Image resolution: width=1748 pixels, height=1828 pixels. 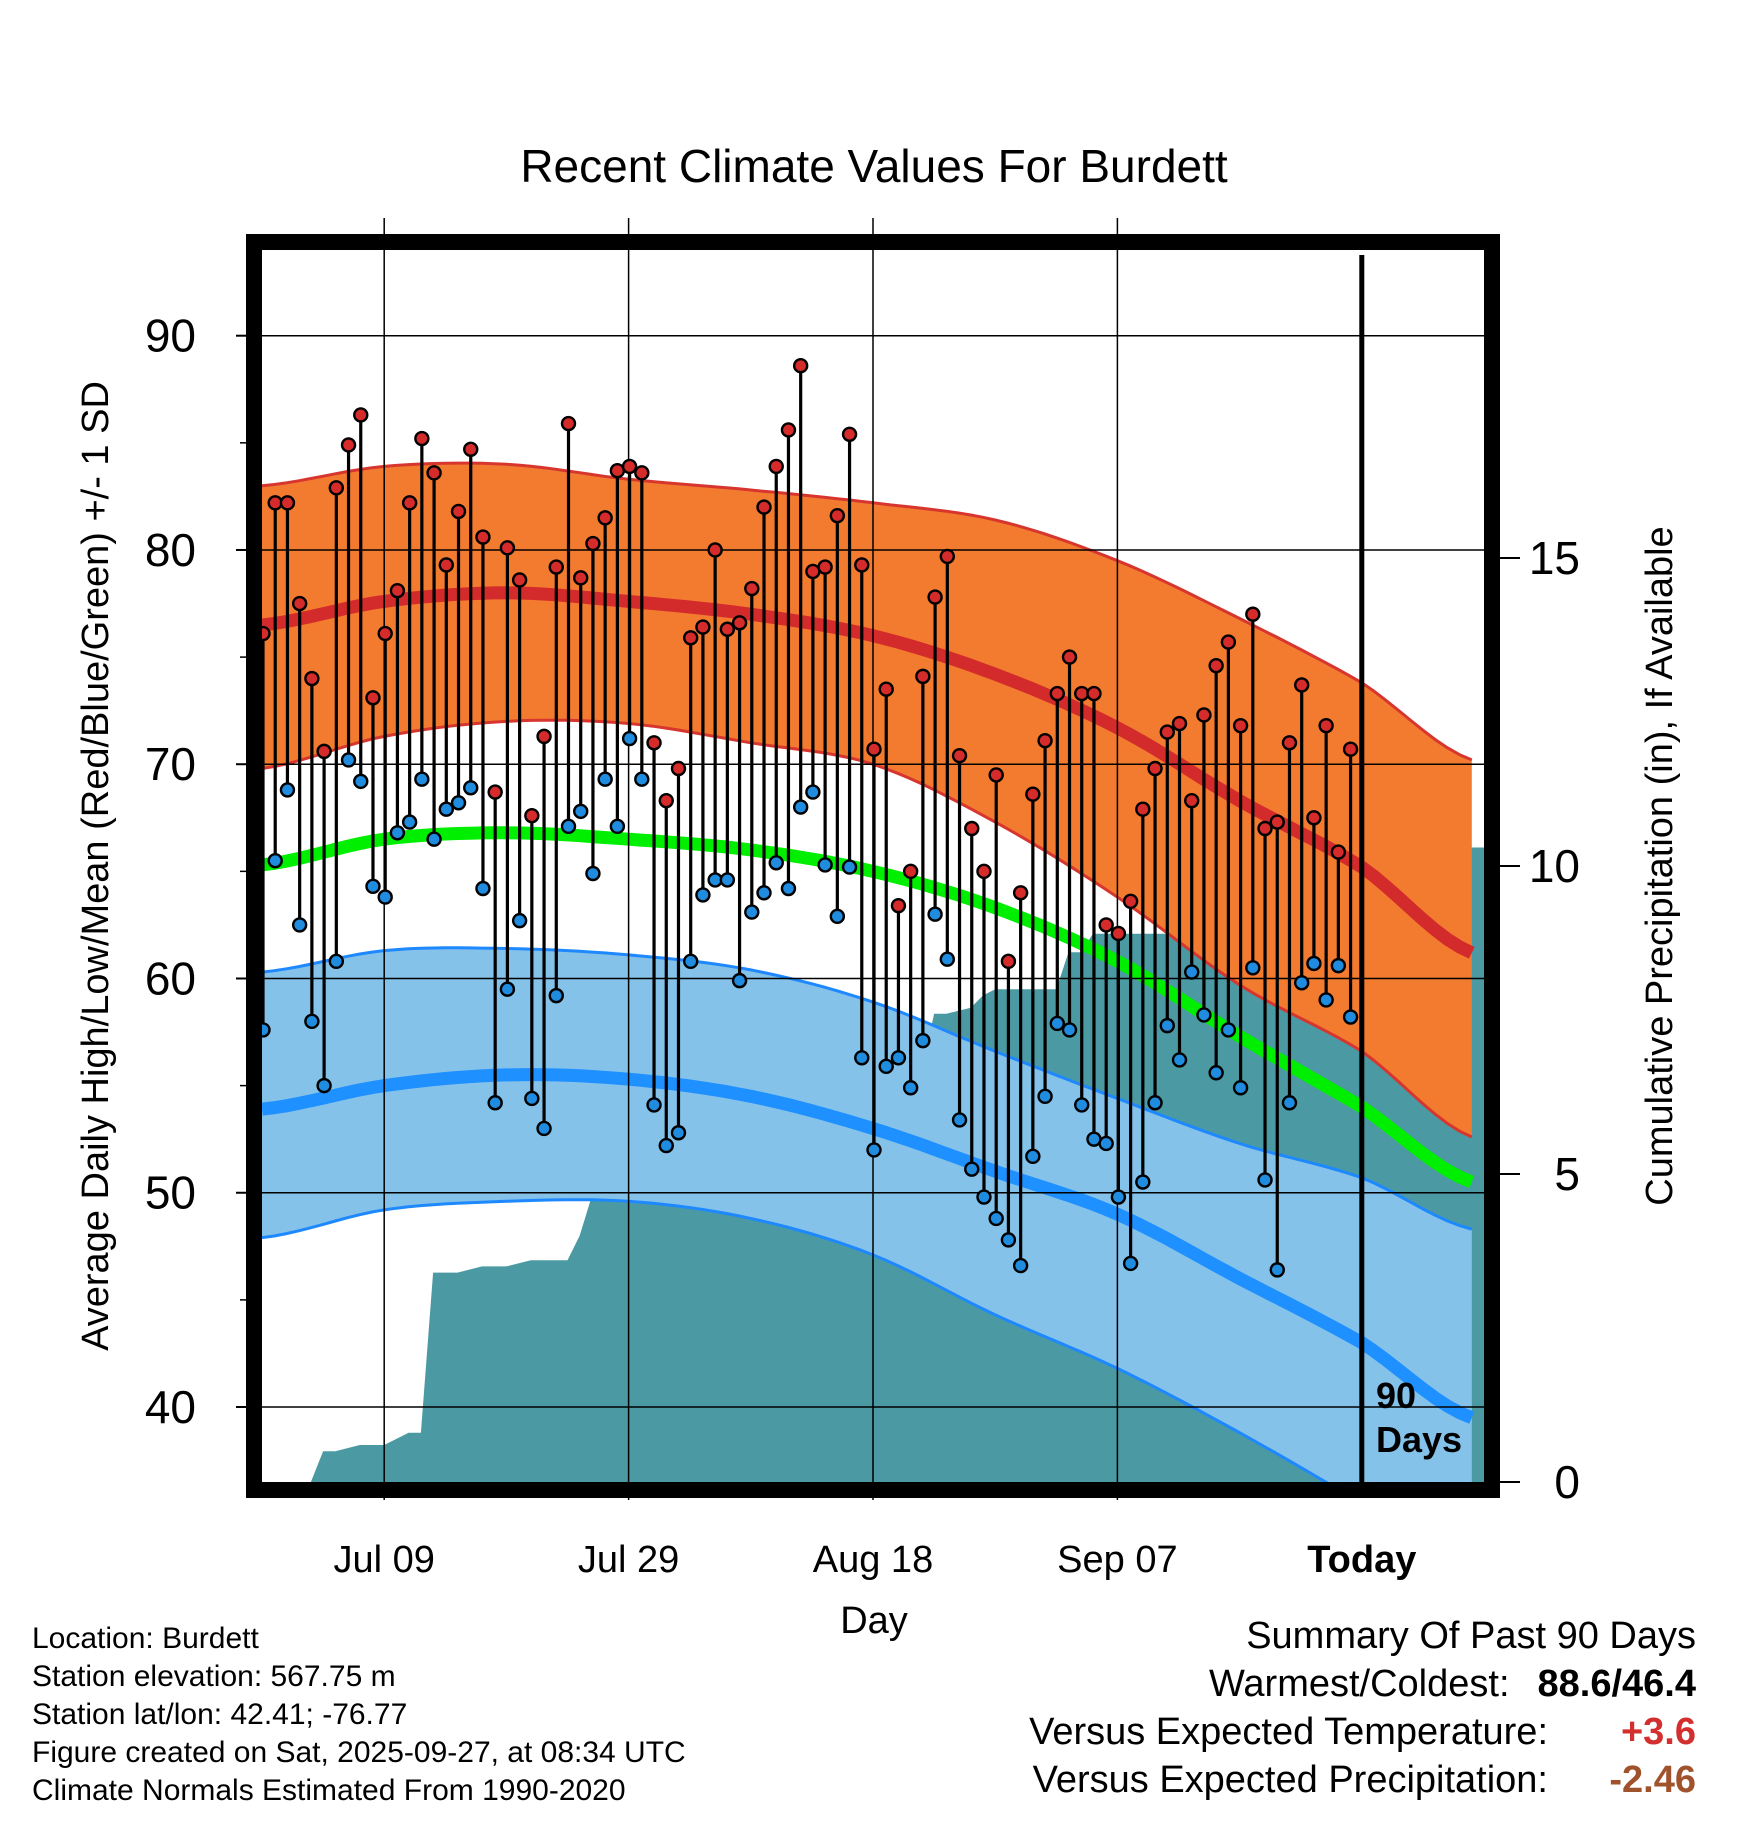 What do you see at coordinates (1290, 1780) in the screenshot?
I see `precip-label: Versus Expected Precipitation:` at bounding box center [1290, 1780].